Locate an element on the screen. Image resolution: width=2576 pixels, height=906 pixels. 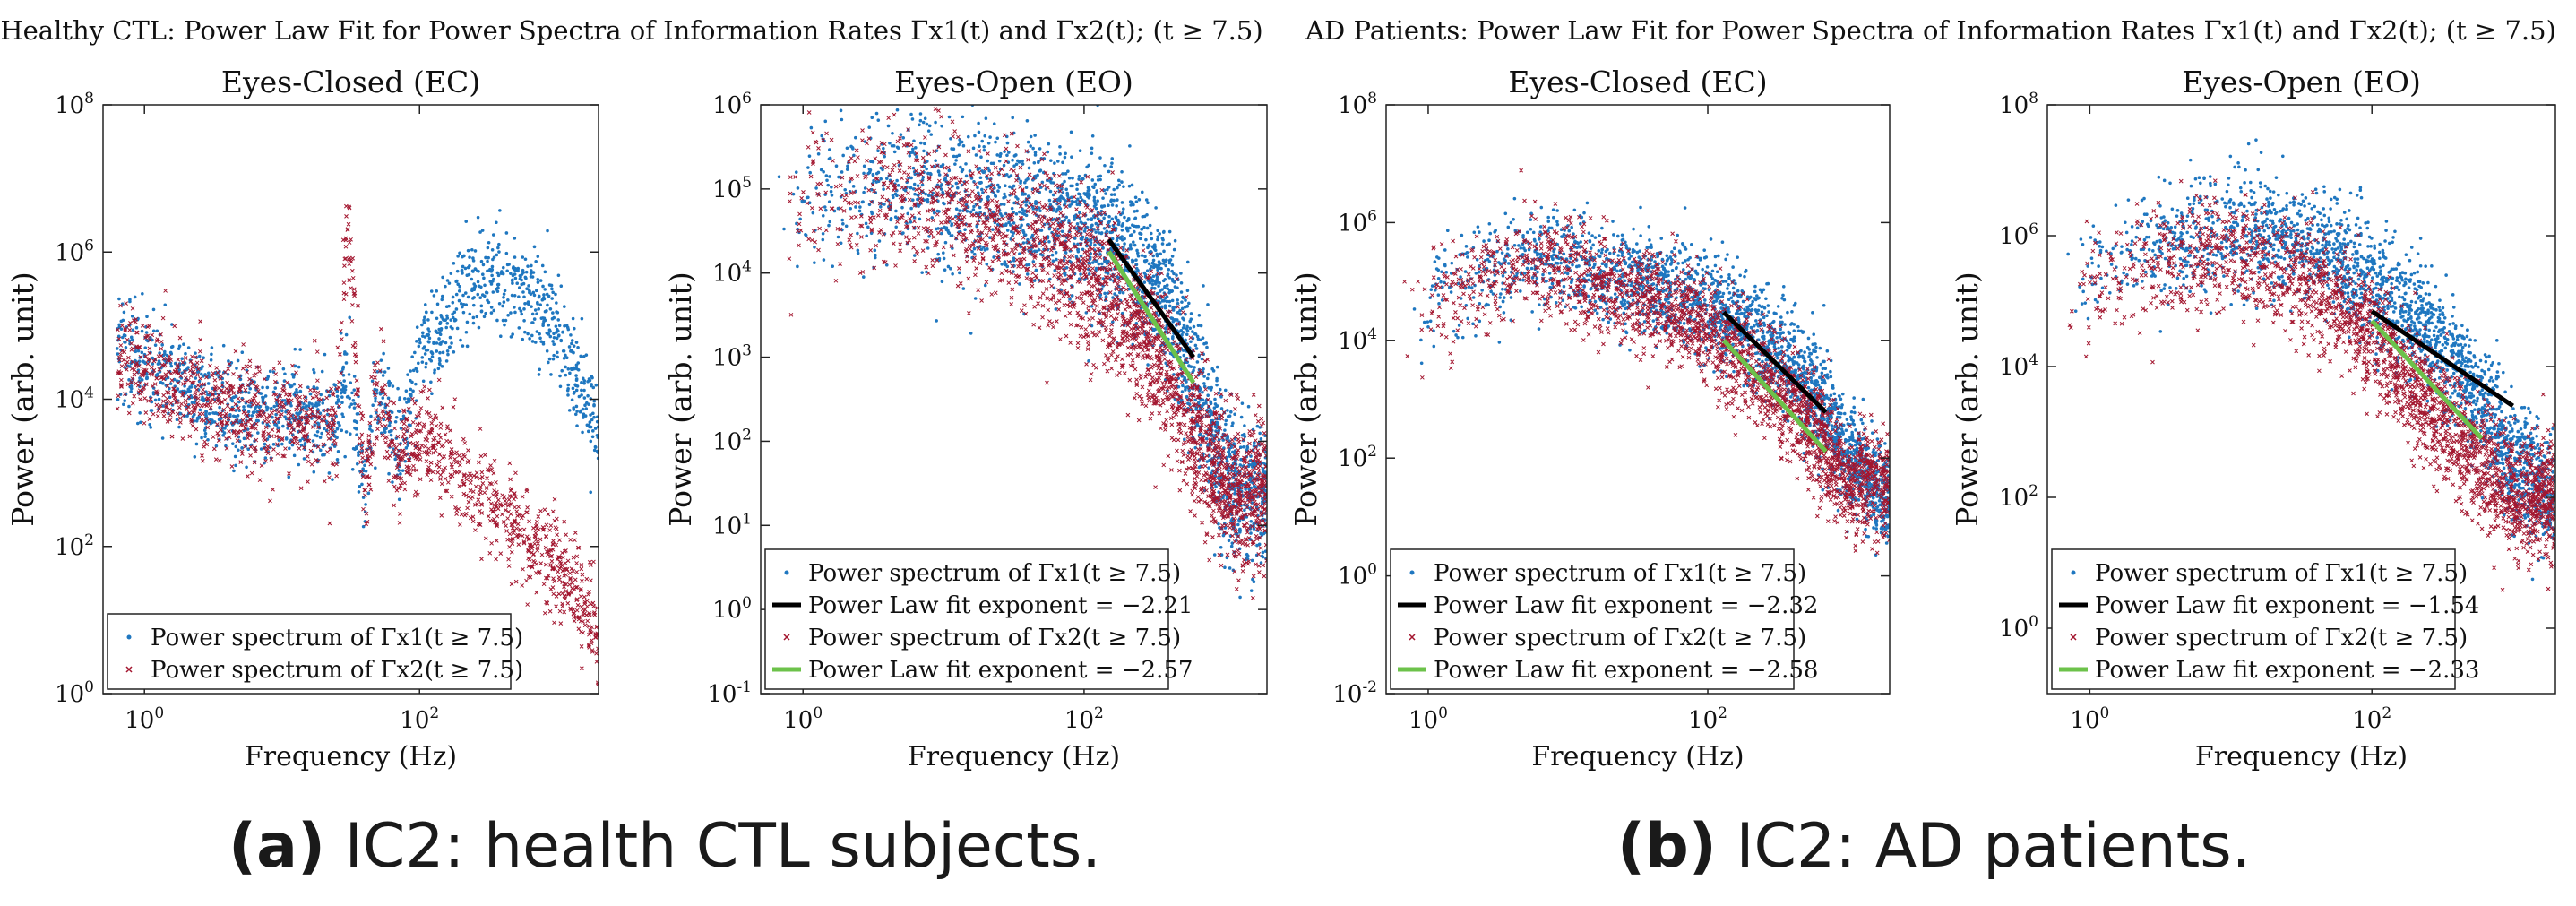
tick-label-part: 8 is located at coordinates (89, 99).